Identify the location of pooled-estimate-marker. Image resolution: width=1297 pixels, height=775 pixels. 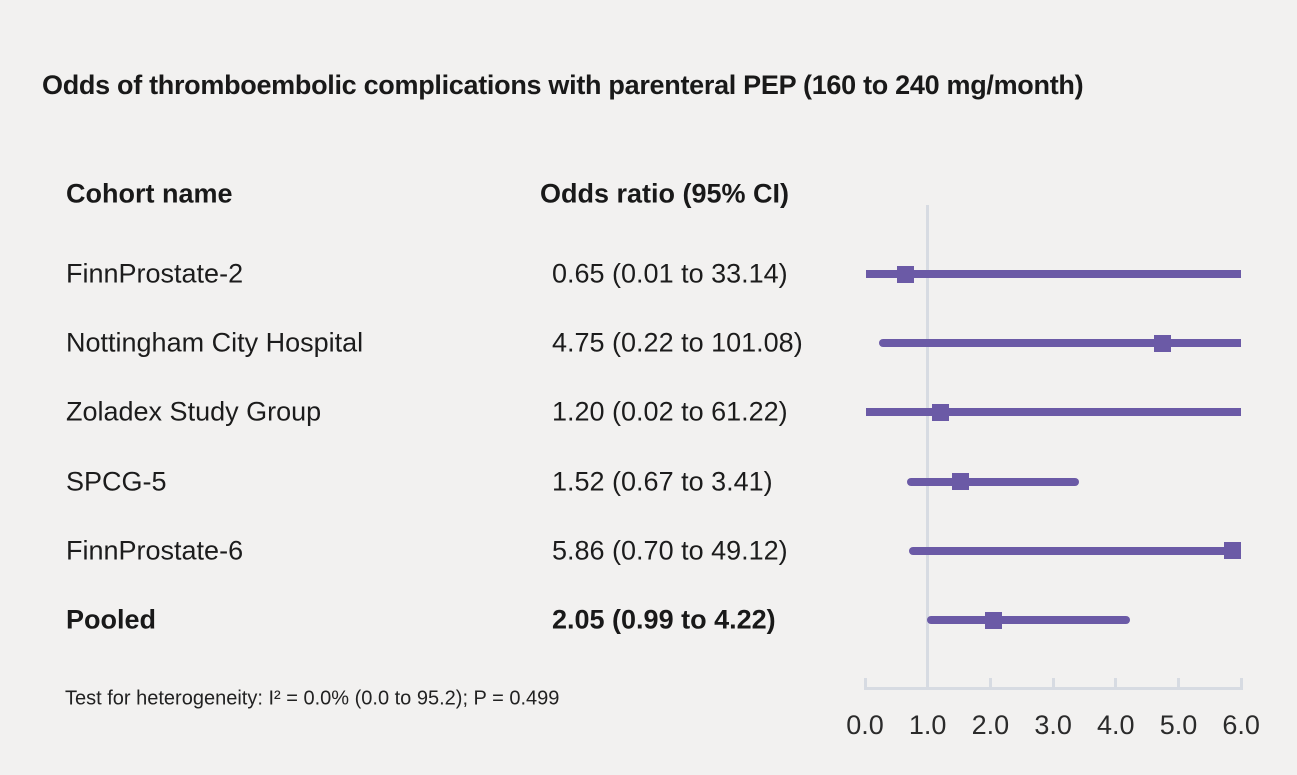
(994, 620).